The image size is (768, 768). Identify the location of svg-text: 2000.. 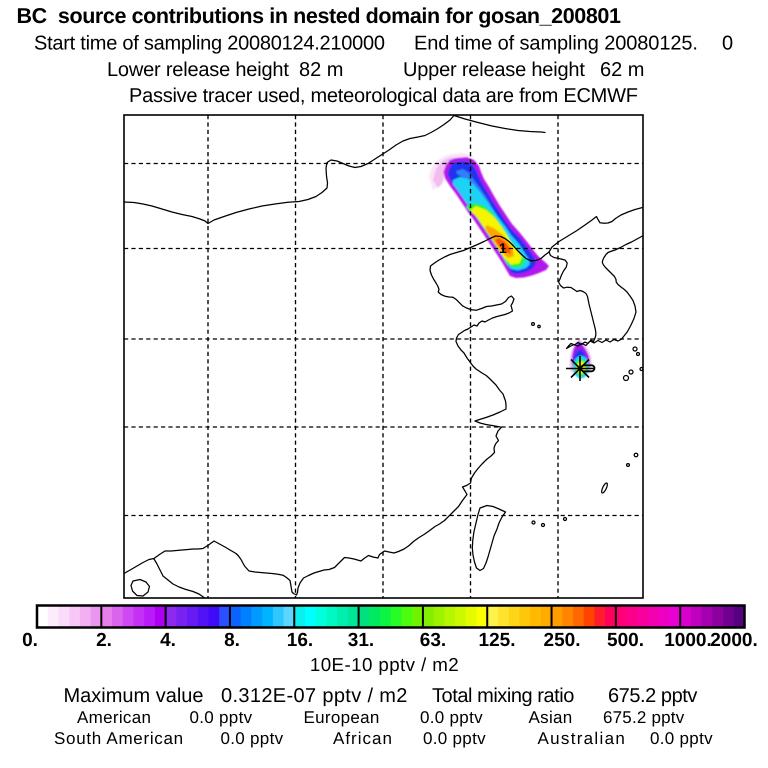
(734, 640).